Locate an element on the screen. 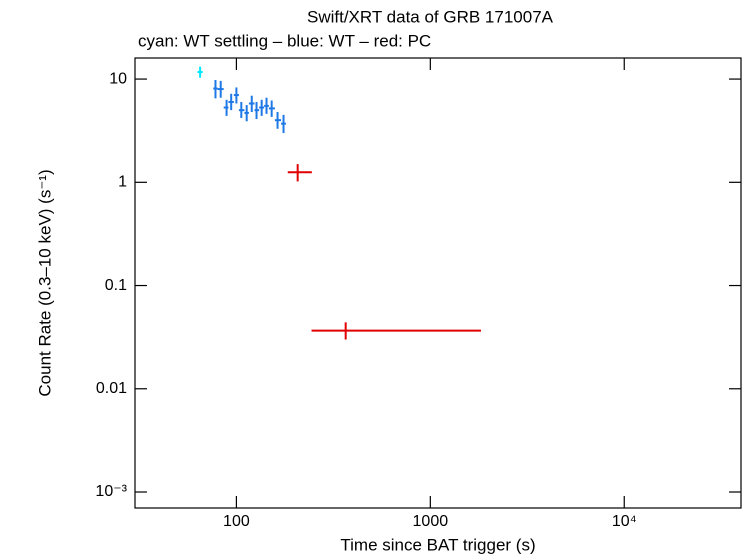 The image size is (746, 558). x-tick-label: 1000 is located at coordinates (431, 521).